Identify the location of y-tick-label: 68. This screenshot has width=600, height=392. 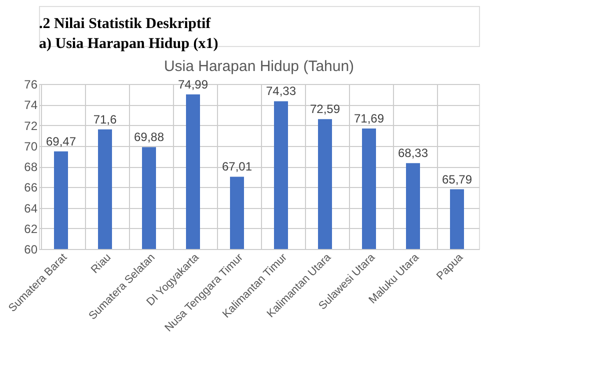
(31, 167).